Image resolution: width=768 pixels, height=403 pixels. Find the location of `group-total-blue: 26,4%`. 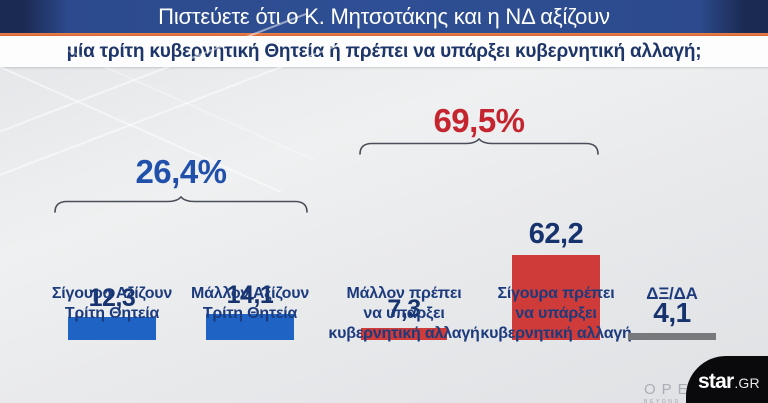

group-total-blue: 26,4% is located at coordinates (181, 171).